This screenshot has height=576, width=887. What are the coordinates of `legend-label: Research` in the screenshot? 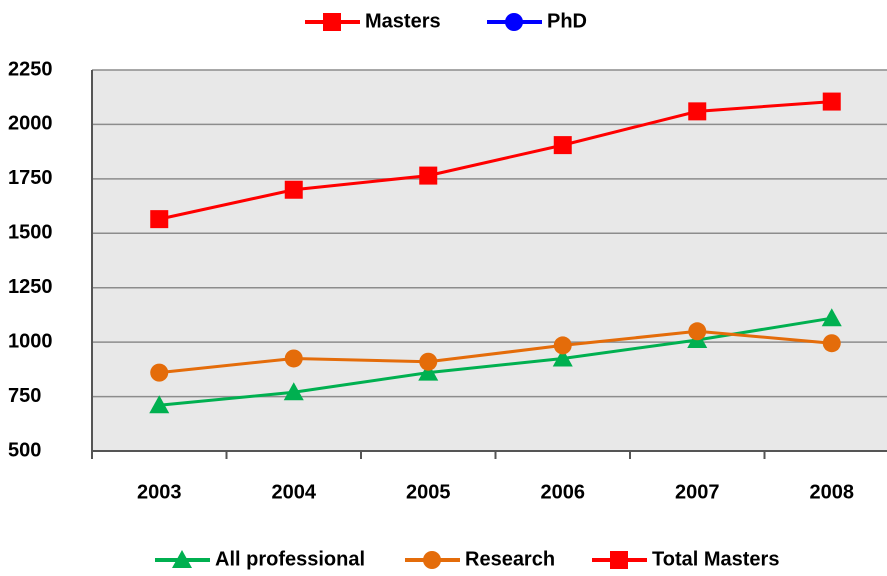 It's located at (510, 559).